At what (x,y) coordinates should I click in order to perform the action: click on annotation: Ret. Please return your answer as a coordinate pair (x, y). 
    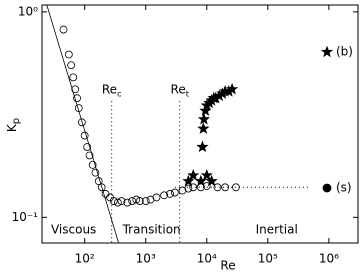
    Looking at the image, I should click on (180, 90).